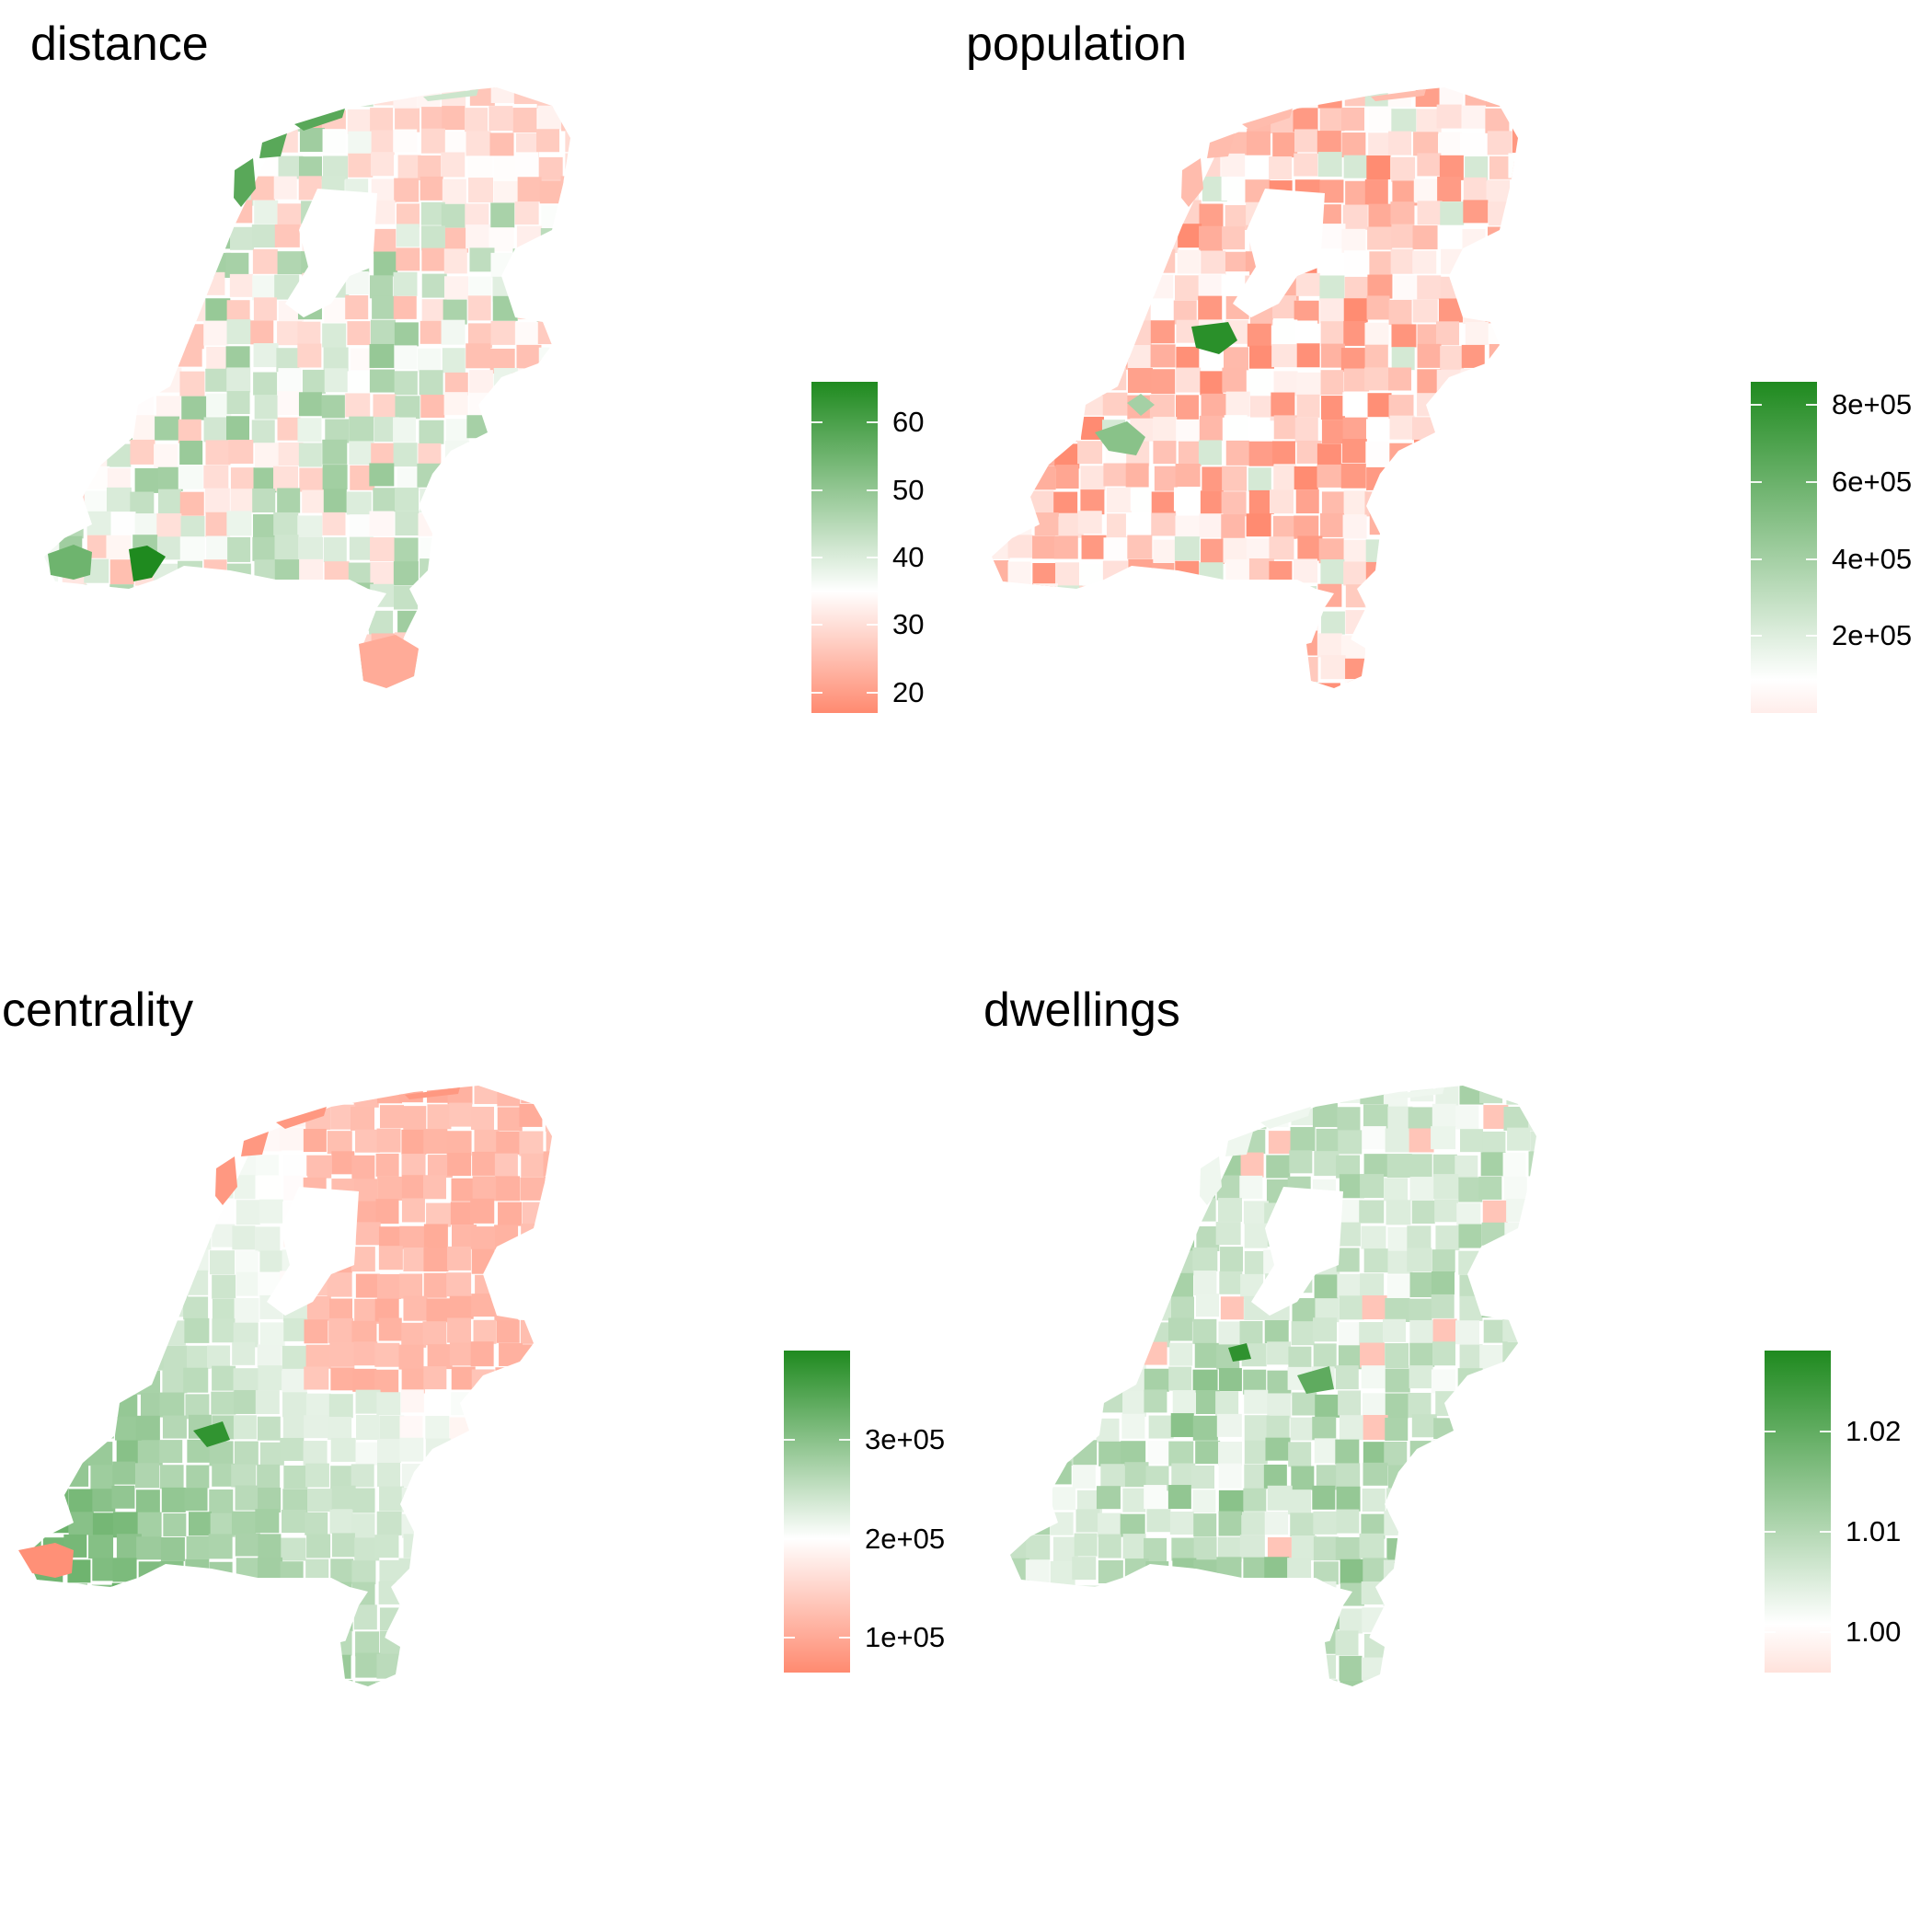 This screenshot has width=1932, height=1932. Describe the element at coordinates (1315, 1380) in the screenshot. I see `highlight-region` at that location.